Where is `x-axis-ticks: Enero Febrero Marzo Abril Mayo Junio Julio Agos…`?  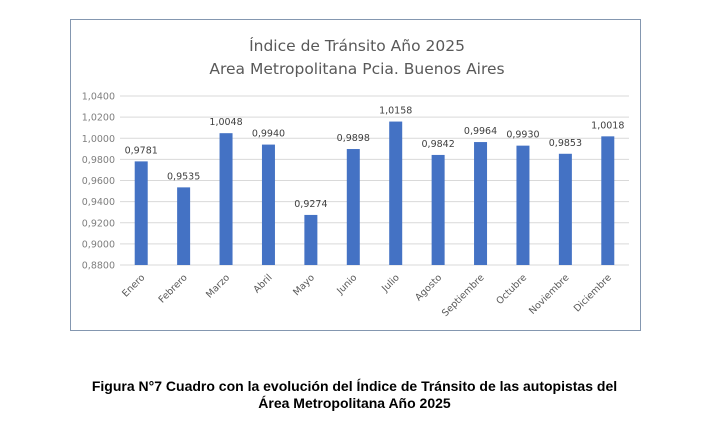
x-axis-ticks: Enero Febrero Marzo Abril Mayo Junio Julio Agos… is located at coordinates (367, 295).